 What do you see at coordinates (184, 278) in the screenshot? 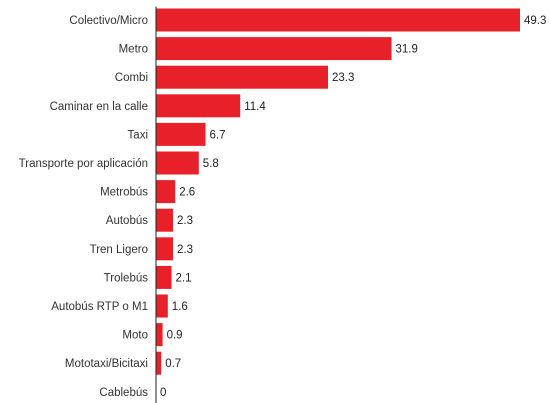
I see `value-label-trolebus: 2.1` at bounding box center [184, 278].